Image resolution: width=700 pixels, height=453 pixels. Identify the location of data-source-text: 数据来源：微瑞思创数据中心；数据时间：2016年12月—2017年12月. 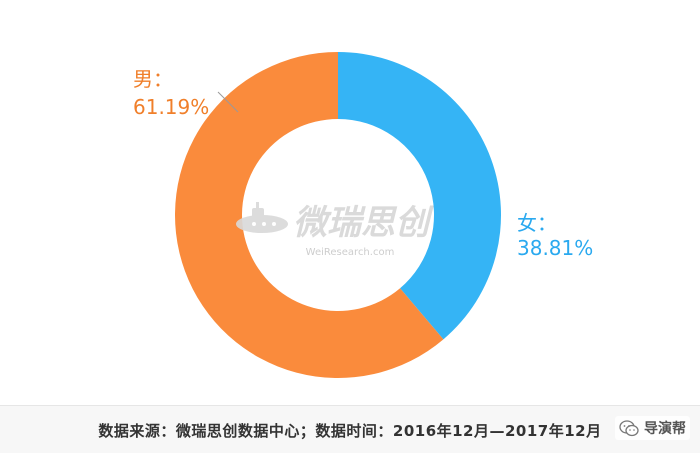
(350, 431).